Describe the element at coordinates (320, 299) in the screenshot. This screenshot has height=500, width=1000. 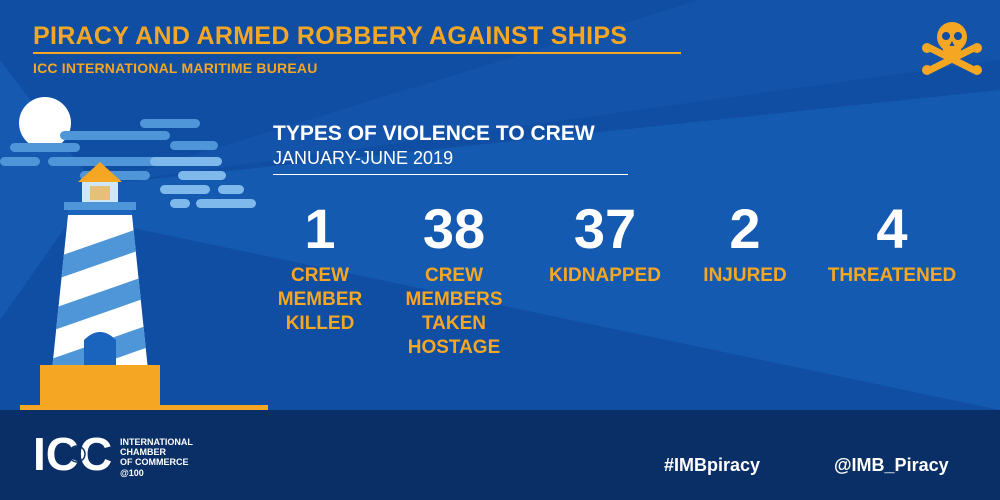
I see `stat-label: CREW MEMBER KILLED` at that location.